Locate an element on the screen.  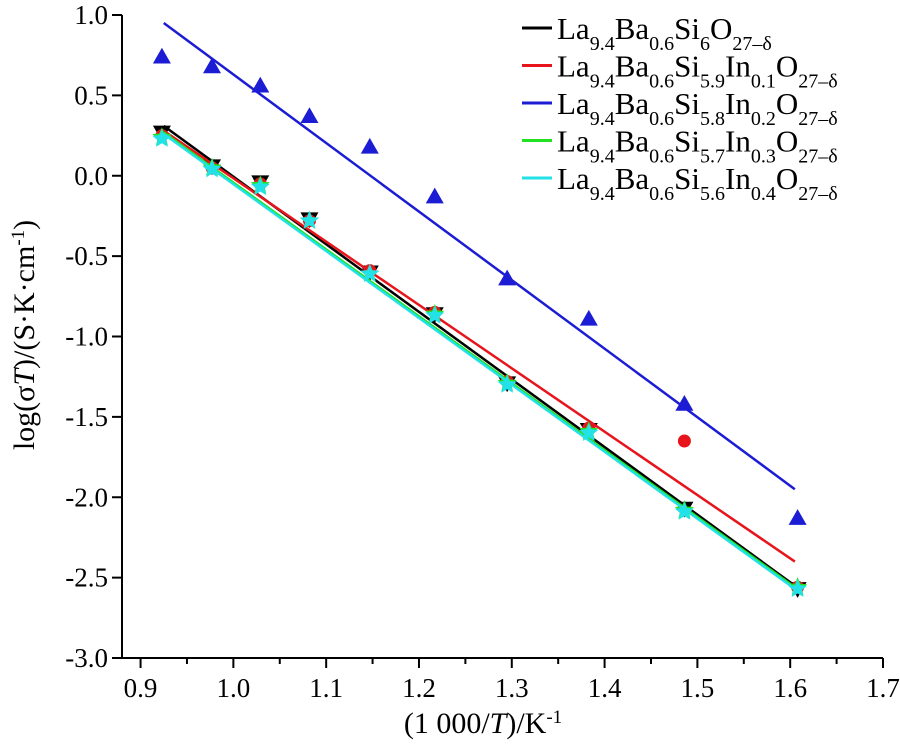
legend-label: La9.4Ba0.6Si5.9In0.1O27–δ is located at coordinates (697, 71).